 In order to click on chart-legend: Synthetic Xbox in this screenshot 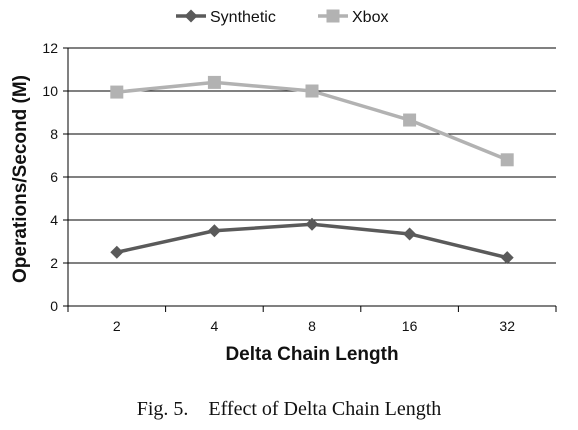, I will do `click(282, 17)`.